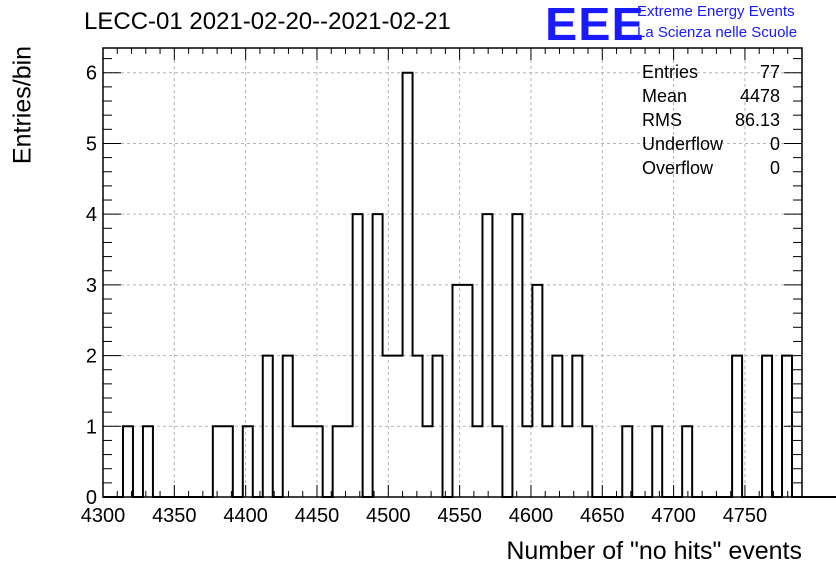 This screenshot has width=836, height=572. I want to click on x-tick-label: 4750, so click(745, 516).